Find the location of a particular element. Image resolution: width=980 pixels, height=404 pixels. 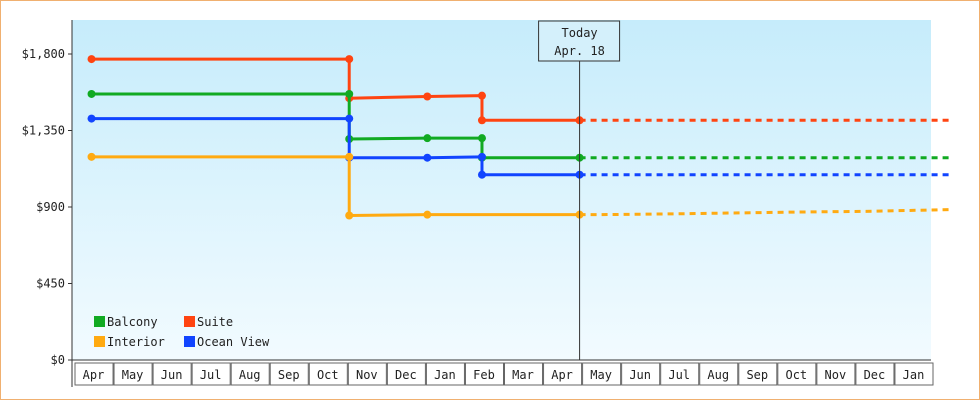

y-tick-label: $0 is located at coordinates (58, 360).